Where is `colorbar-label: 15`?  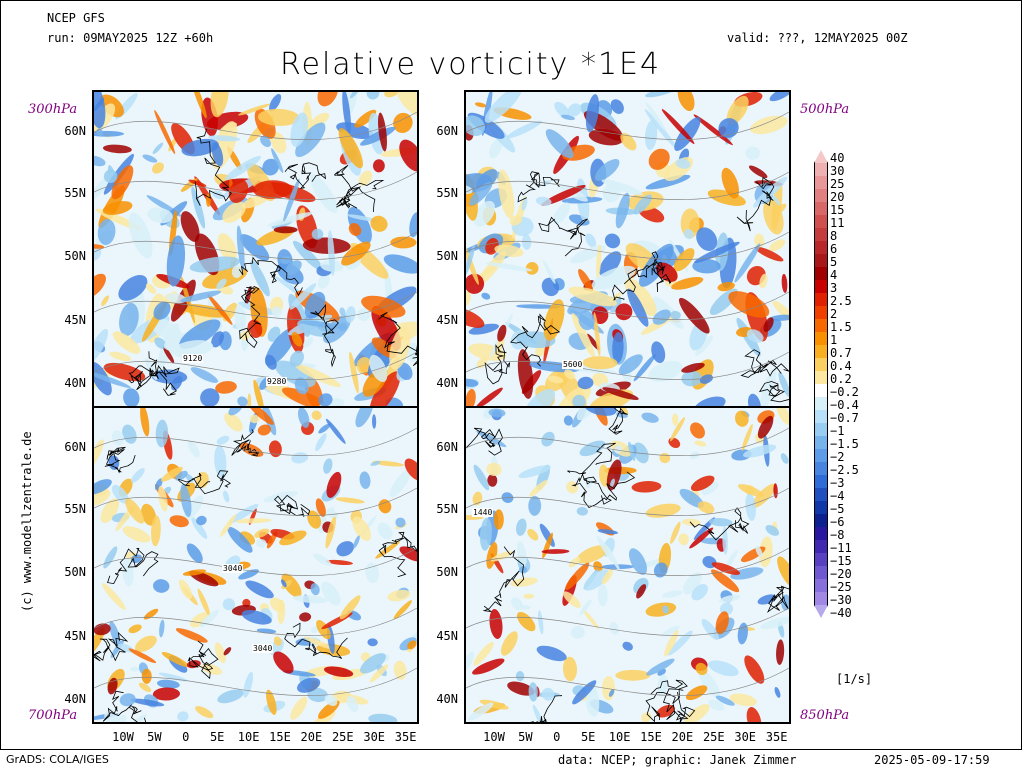 colorbar-label: 15 is located at coordinates (837, 210).